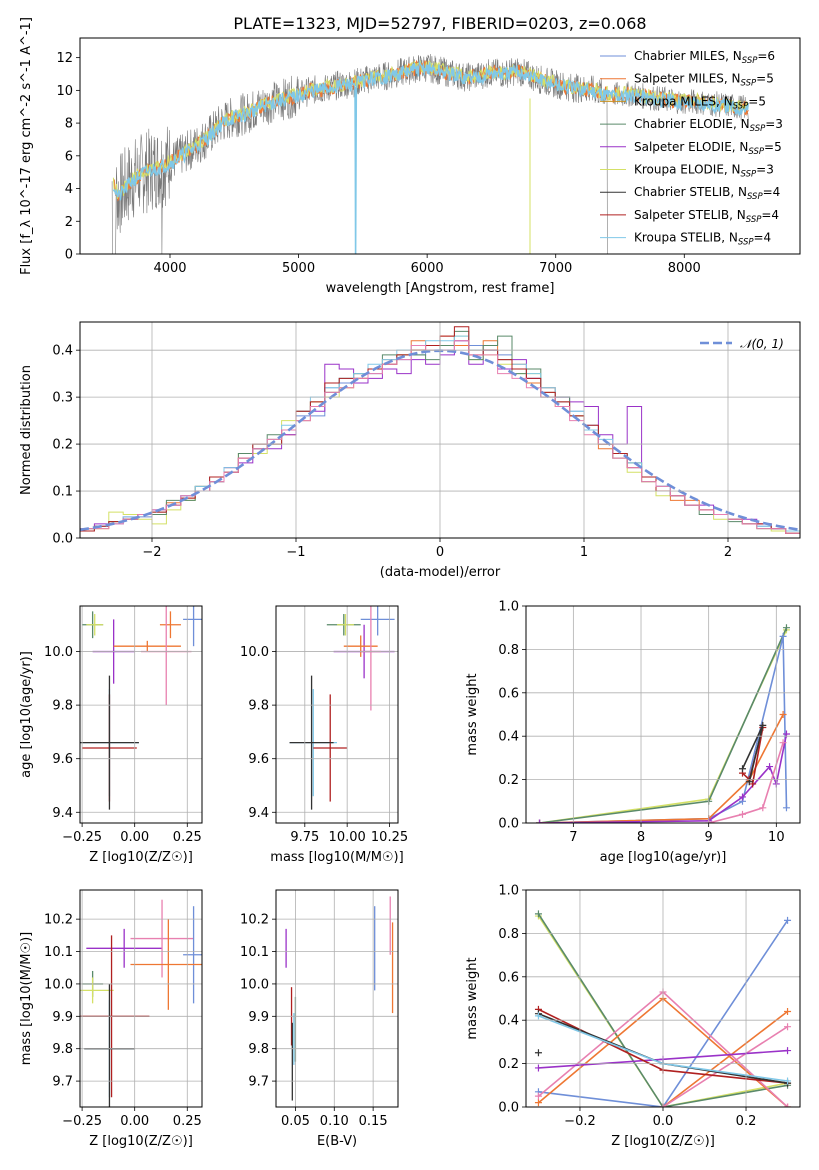 Image resolution: width=819 pixels, height=1170 pixels. What do you see at coordinates (440, 572) in the screenshot?
I see `x-axis-label: (data-model)/error` at bounding box center [440, 572].